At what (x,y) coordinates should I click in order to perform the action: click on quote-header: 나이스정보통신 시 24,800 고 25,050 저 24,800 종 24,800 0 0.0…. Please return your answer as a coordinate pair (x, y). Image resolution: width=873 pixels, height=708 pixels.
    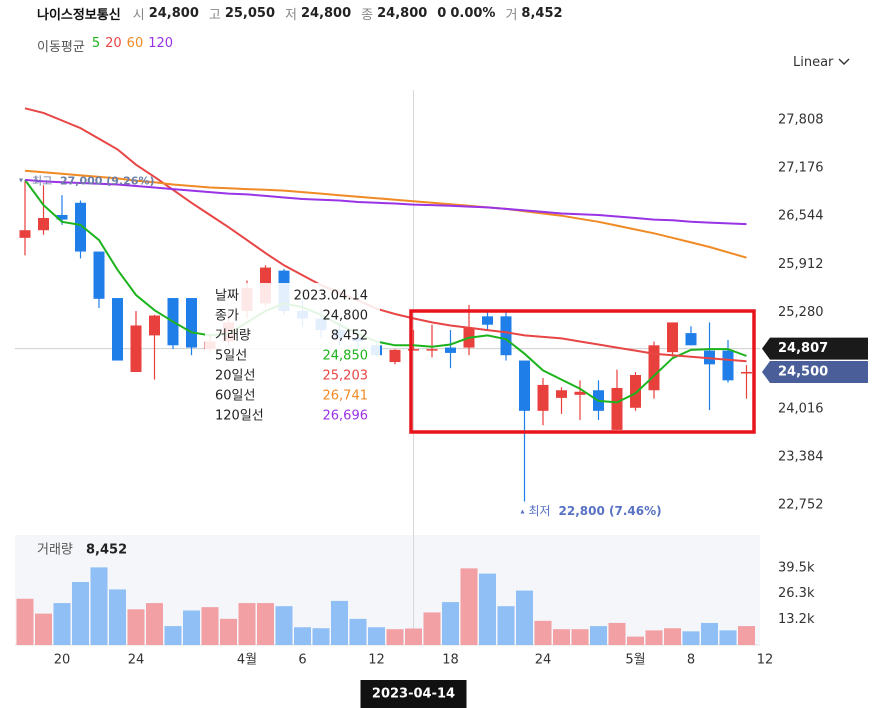
    Looking at the image, I should click on (305, 13).